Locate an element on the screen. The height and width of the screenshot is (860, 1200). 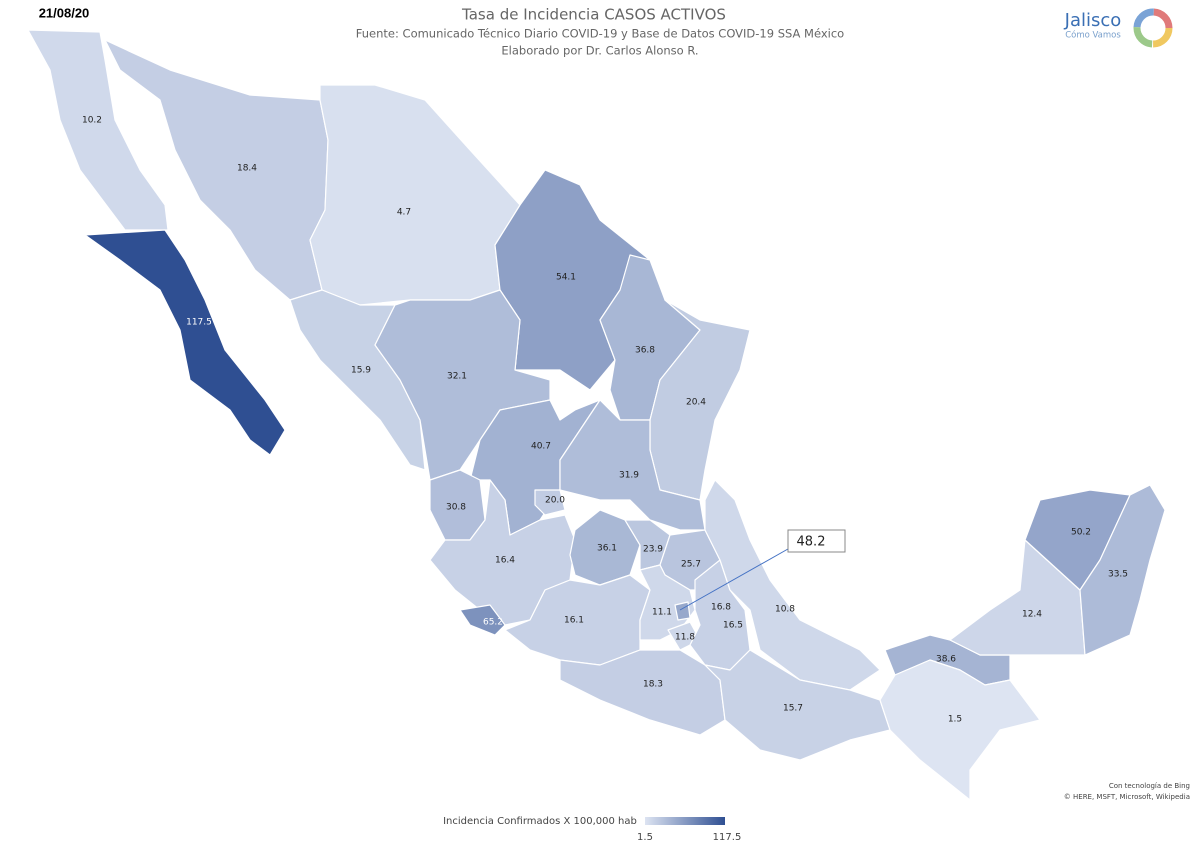
value-label: 4.7 is located at coordinates (404, 213).